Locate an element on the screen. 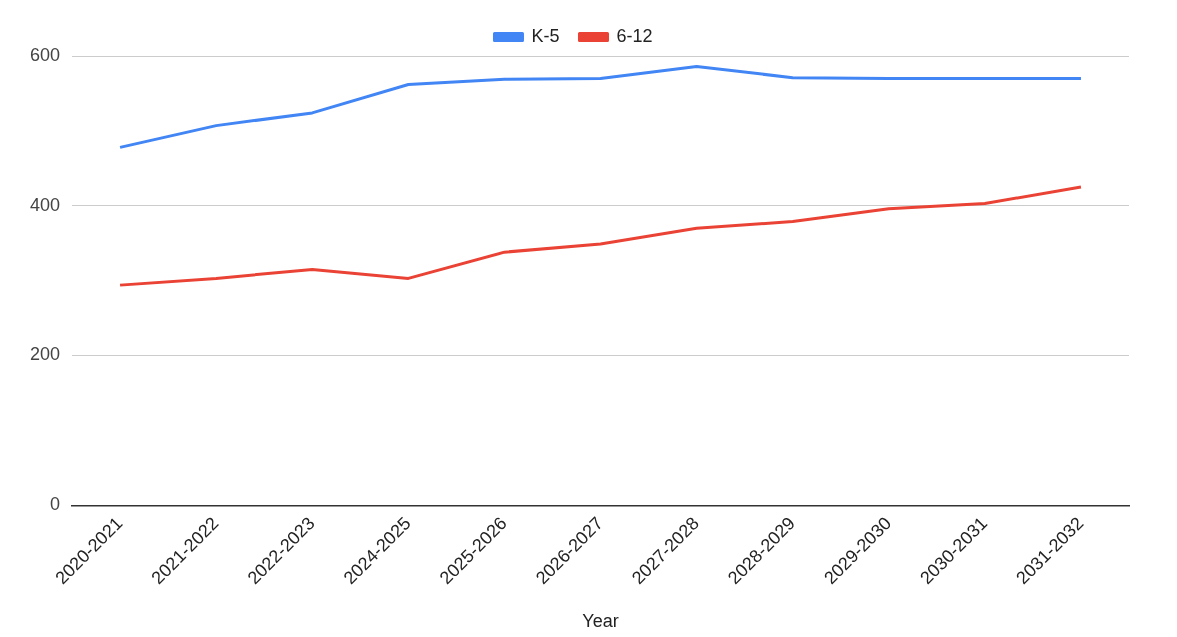 The image size is (1177, 637). x-axis-title: Year is located at coordinates (600, 621).